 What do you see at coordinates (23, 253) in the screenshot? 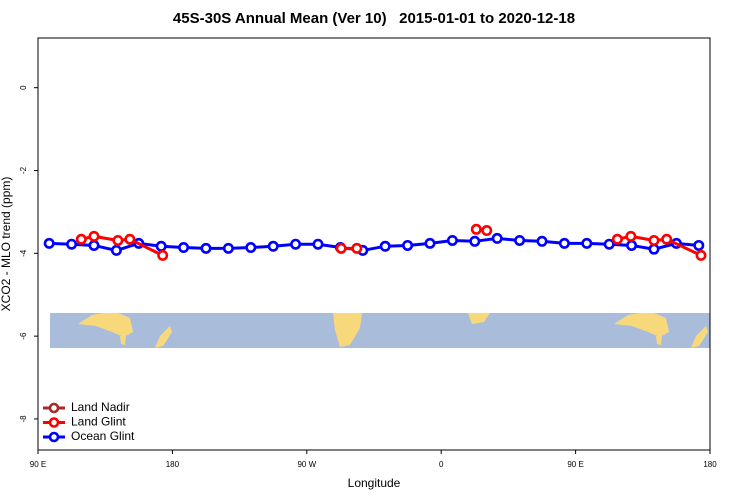
I see `y-tick-label: -4` at bounding box center [23, 253].